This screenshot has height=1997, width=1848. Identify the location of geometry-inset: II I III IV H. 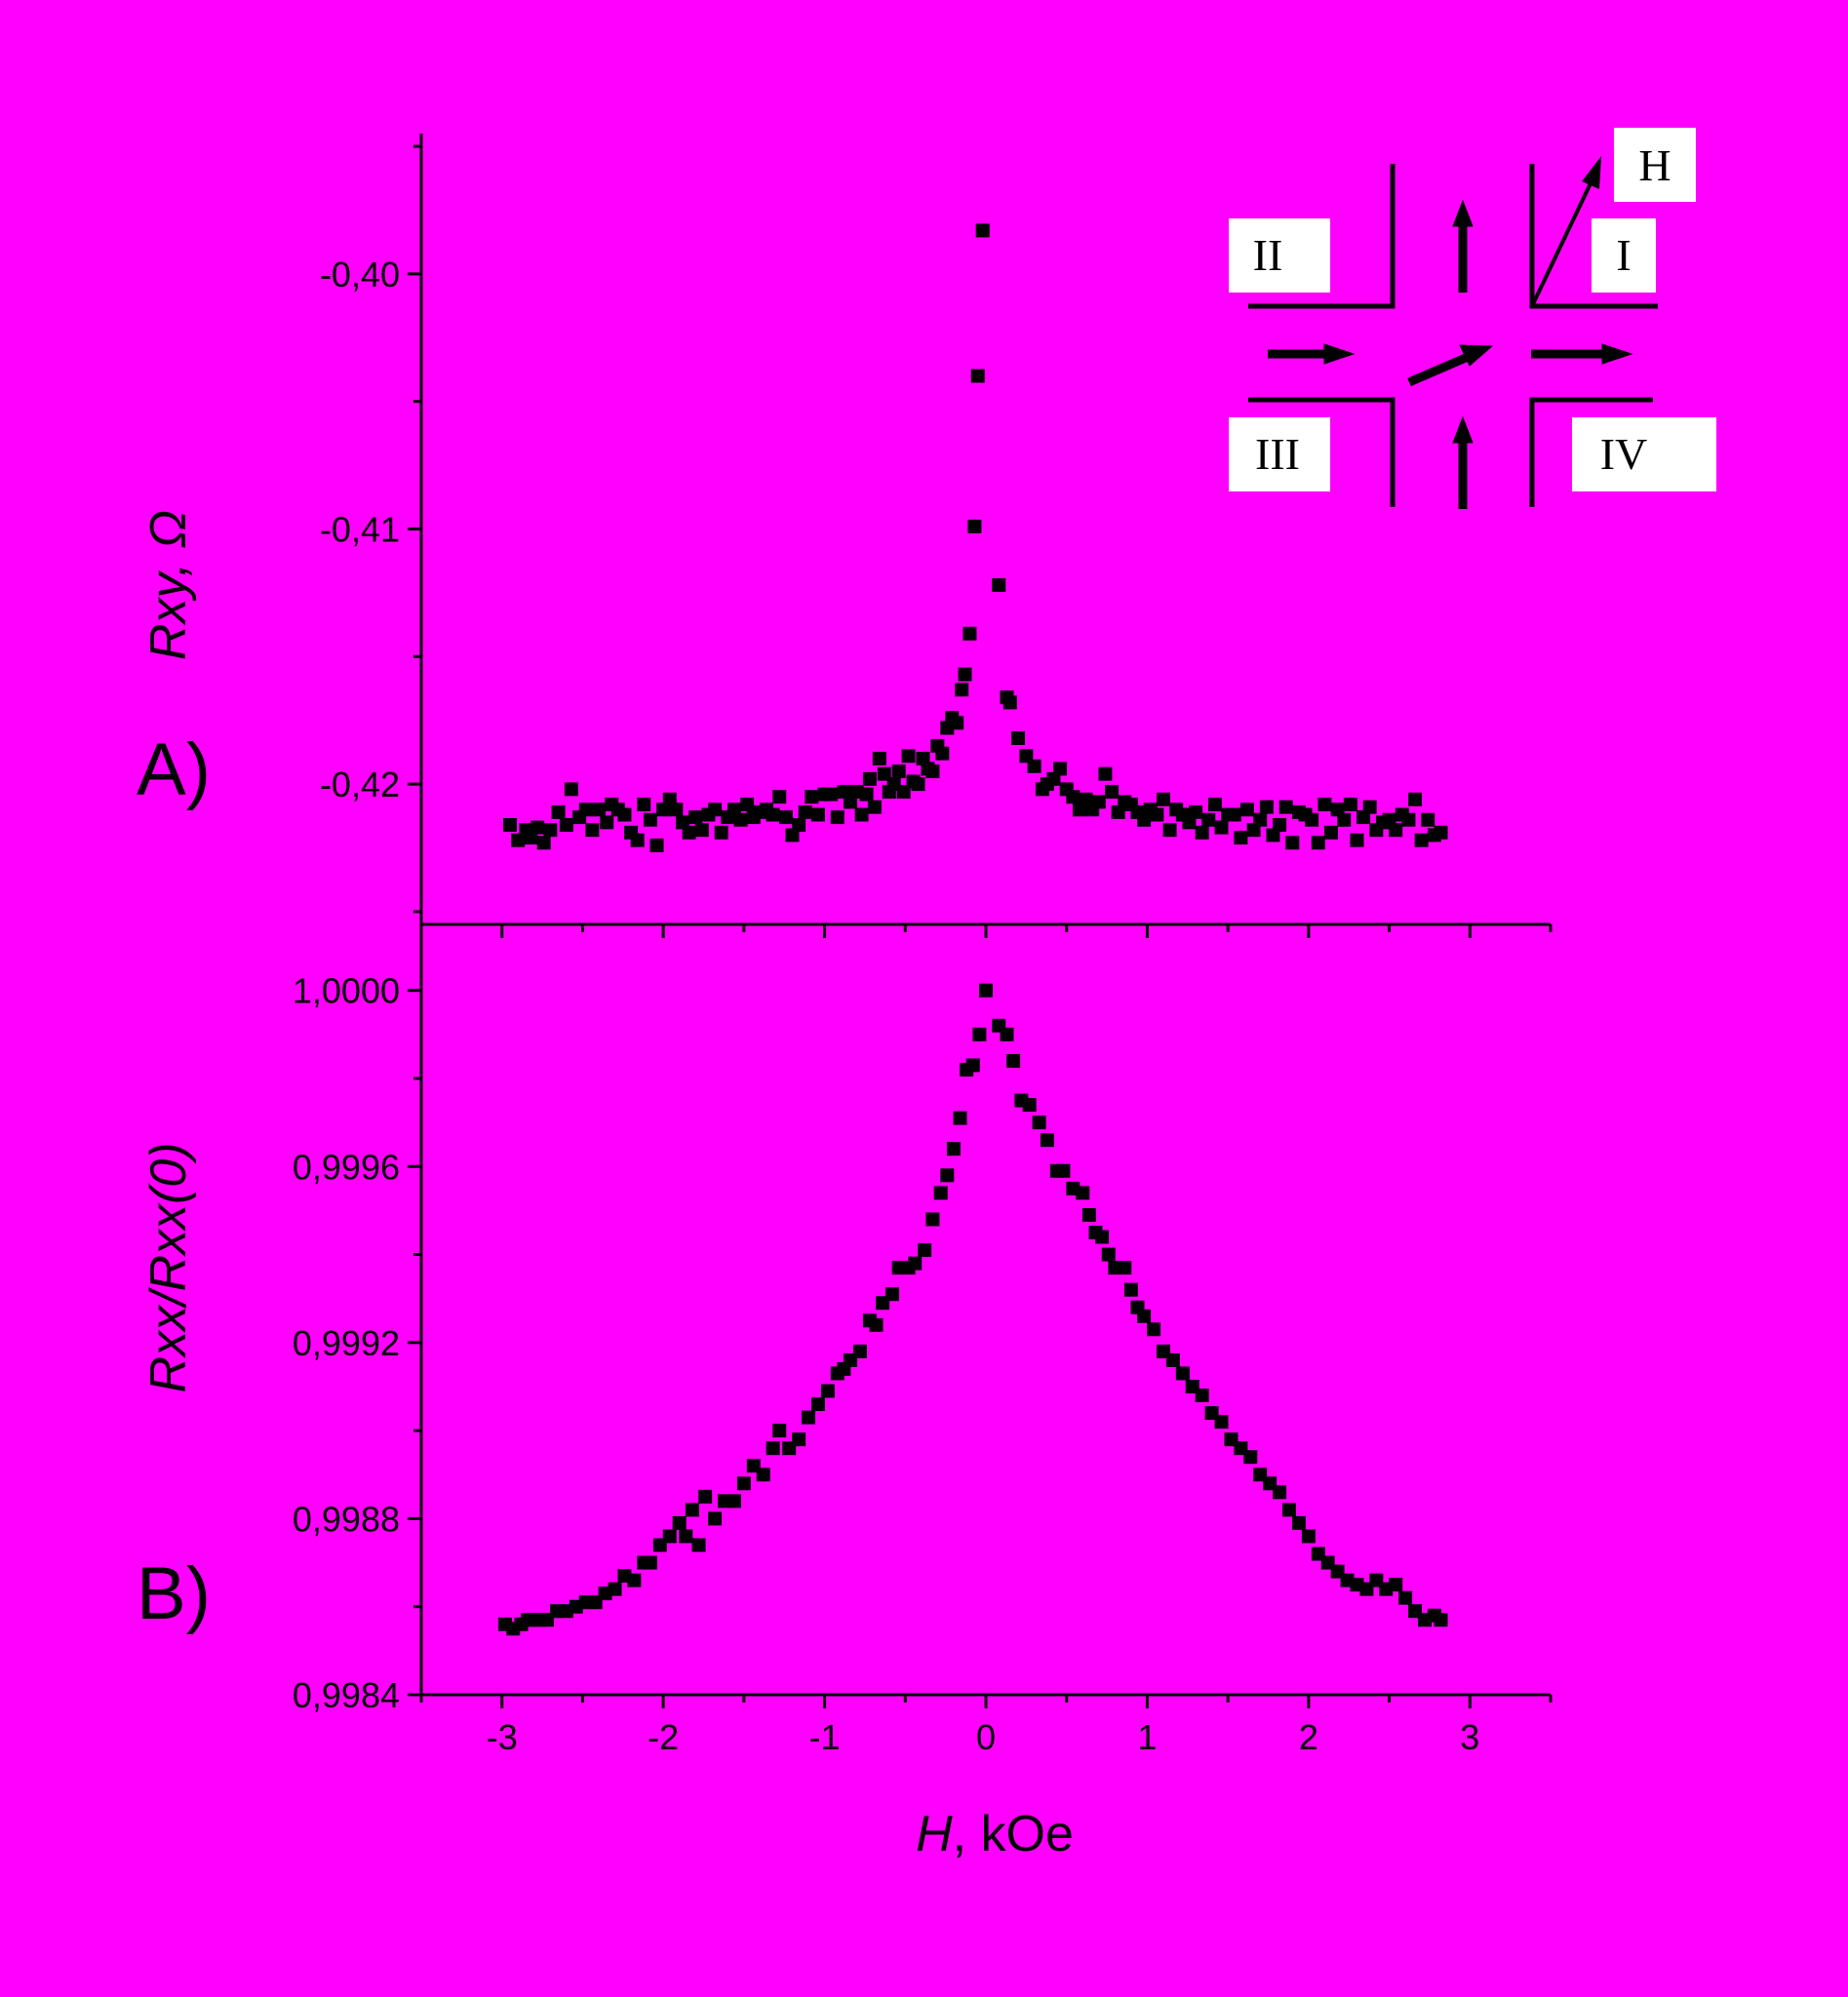
(1472, 318).